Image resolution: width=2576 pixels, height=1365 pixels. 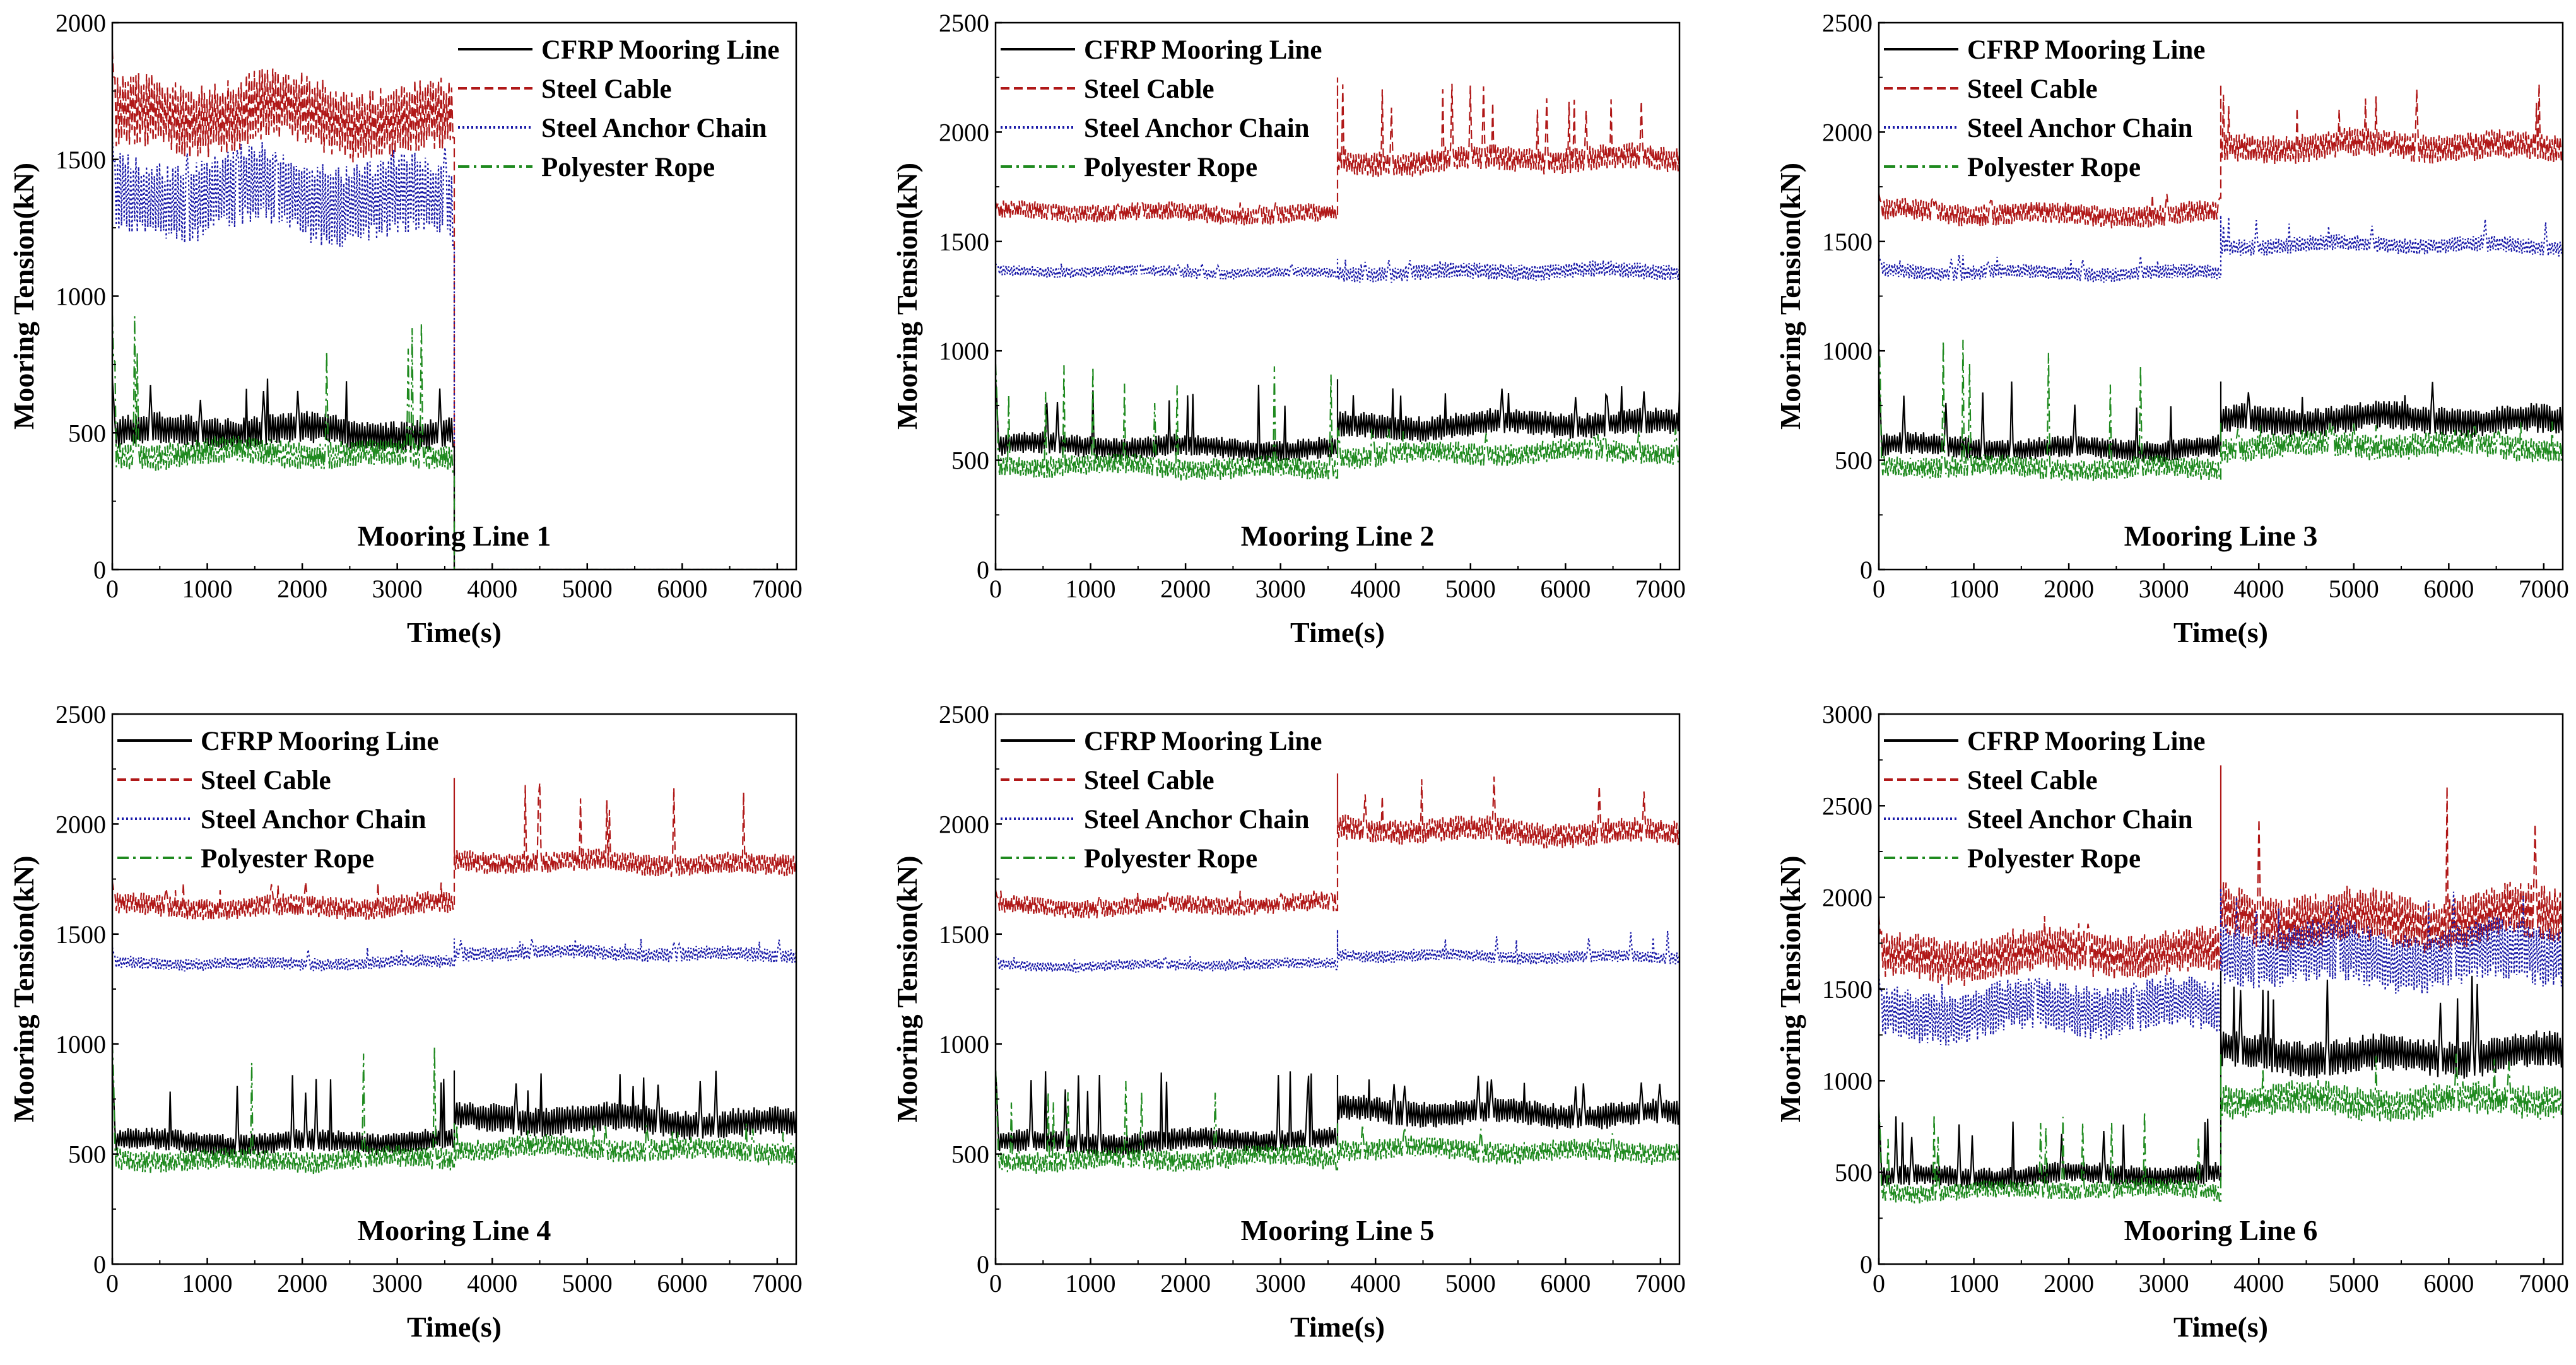 I want to click on panel-title: Mooring Line 2, so click(x=1338, y=536).